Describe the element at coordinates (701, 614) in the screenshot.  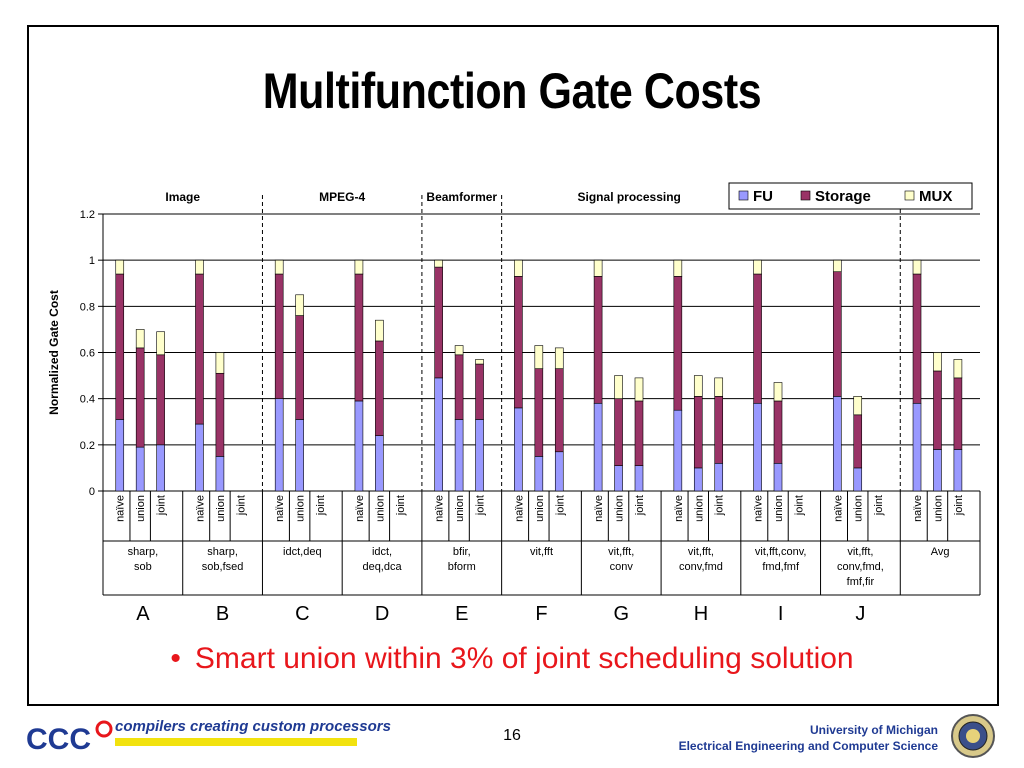
I see `group-letter-label: H` at that location.